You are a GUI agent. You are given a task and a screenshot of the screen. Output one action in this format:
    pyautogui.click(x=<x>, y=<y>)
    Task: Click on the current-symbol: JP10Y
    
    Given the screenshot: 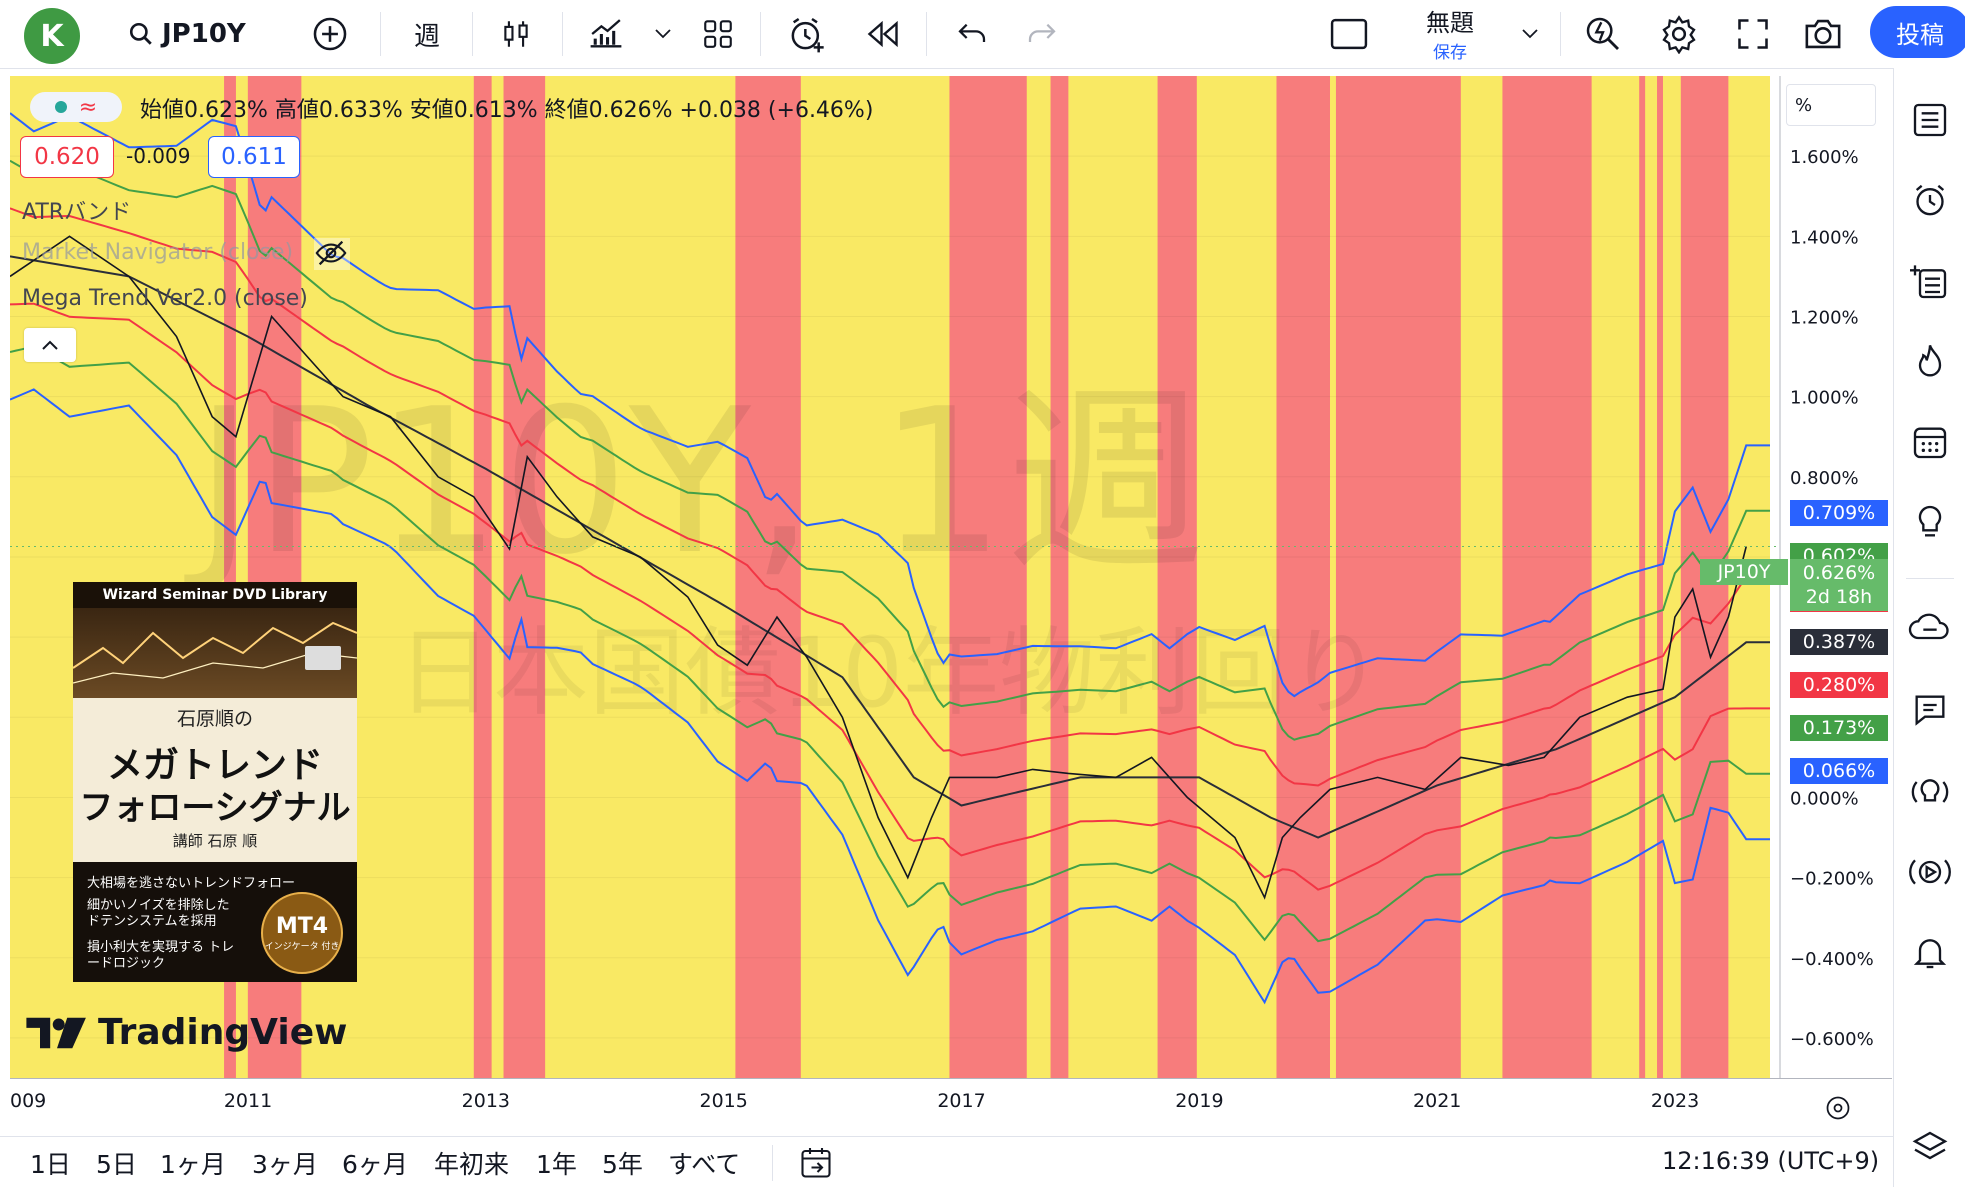 What is the action you would take?
    pyautogui.click(x=1744, y=572)
    